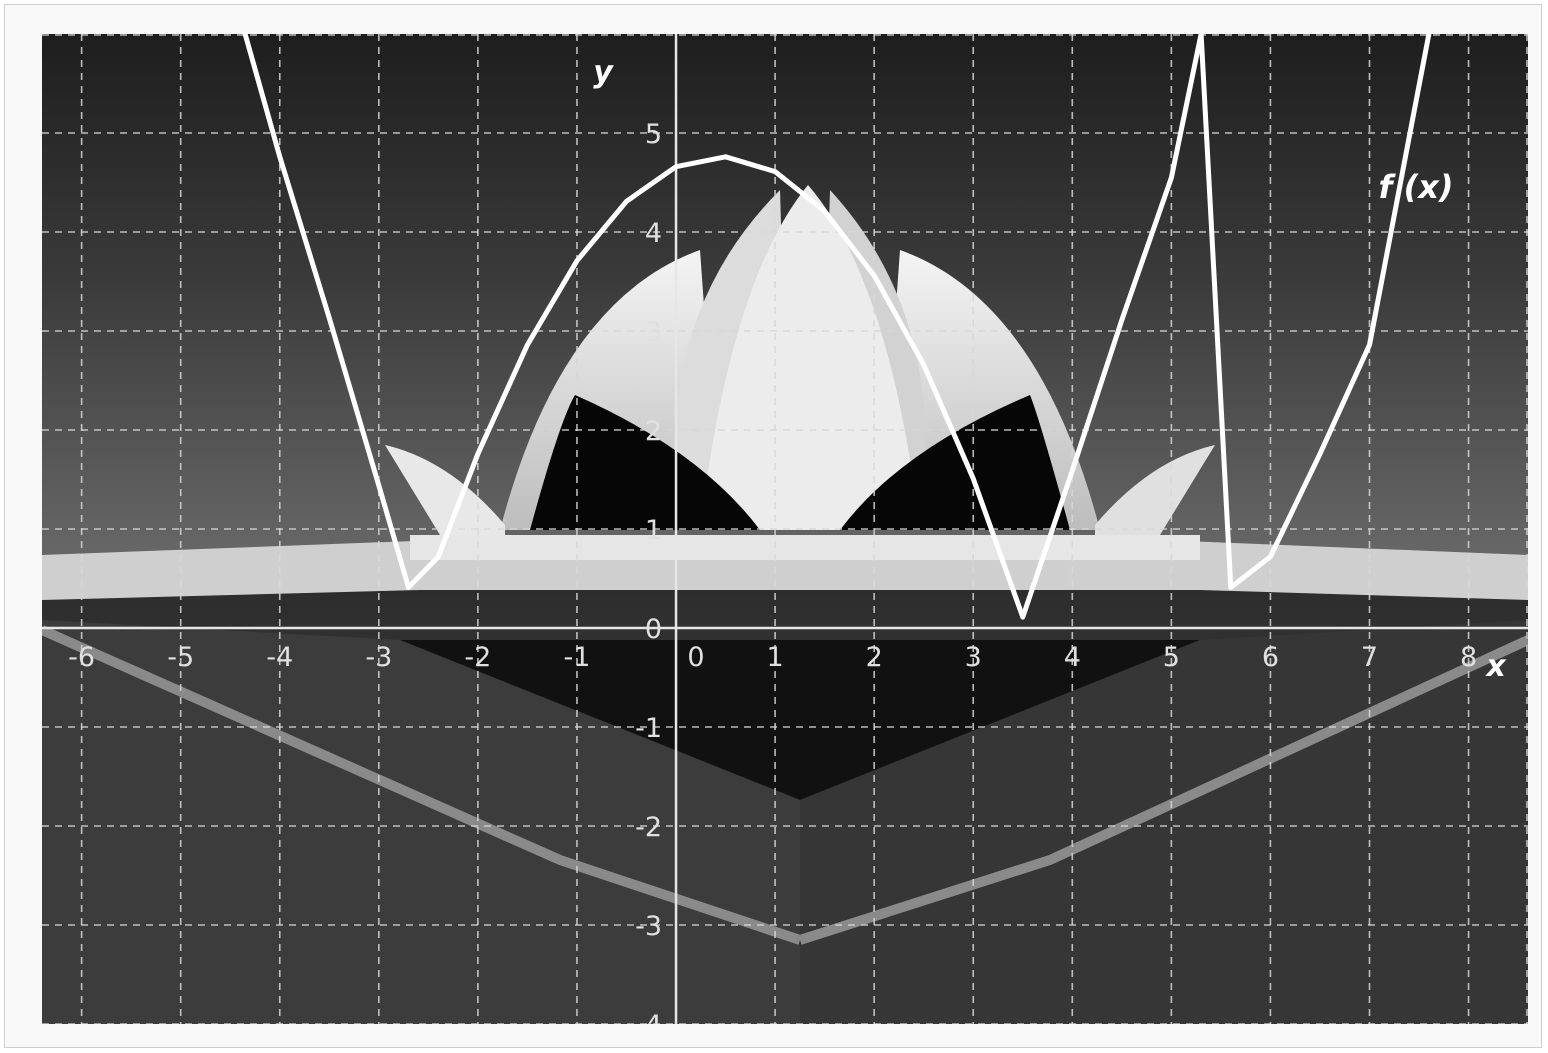 The width and height of the screenshot is (1548, 1053). What do you see at coordinates (874, 657) in the screenshot?
I see `x-tick-label: 2` at bounding box center [874, 657].